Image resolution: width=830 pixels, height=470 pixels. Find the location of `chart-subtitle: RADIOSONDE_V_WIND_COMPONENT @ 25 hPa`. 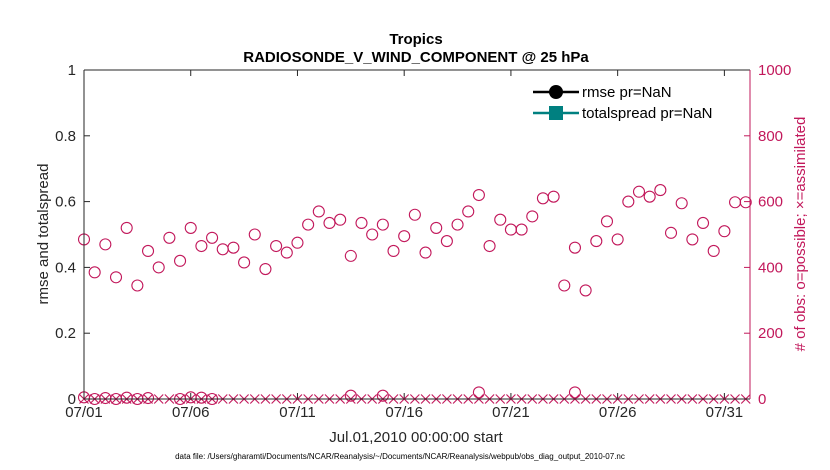

chart-subtitle: RADIOSONDE_V_WIND_COMPONENT @ 25 hPa is located at coordinates (416, 57).